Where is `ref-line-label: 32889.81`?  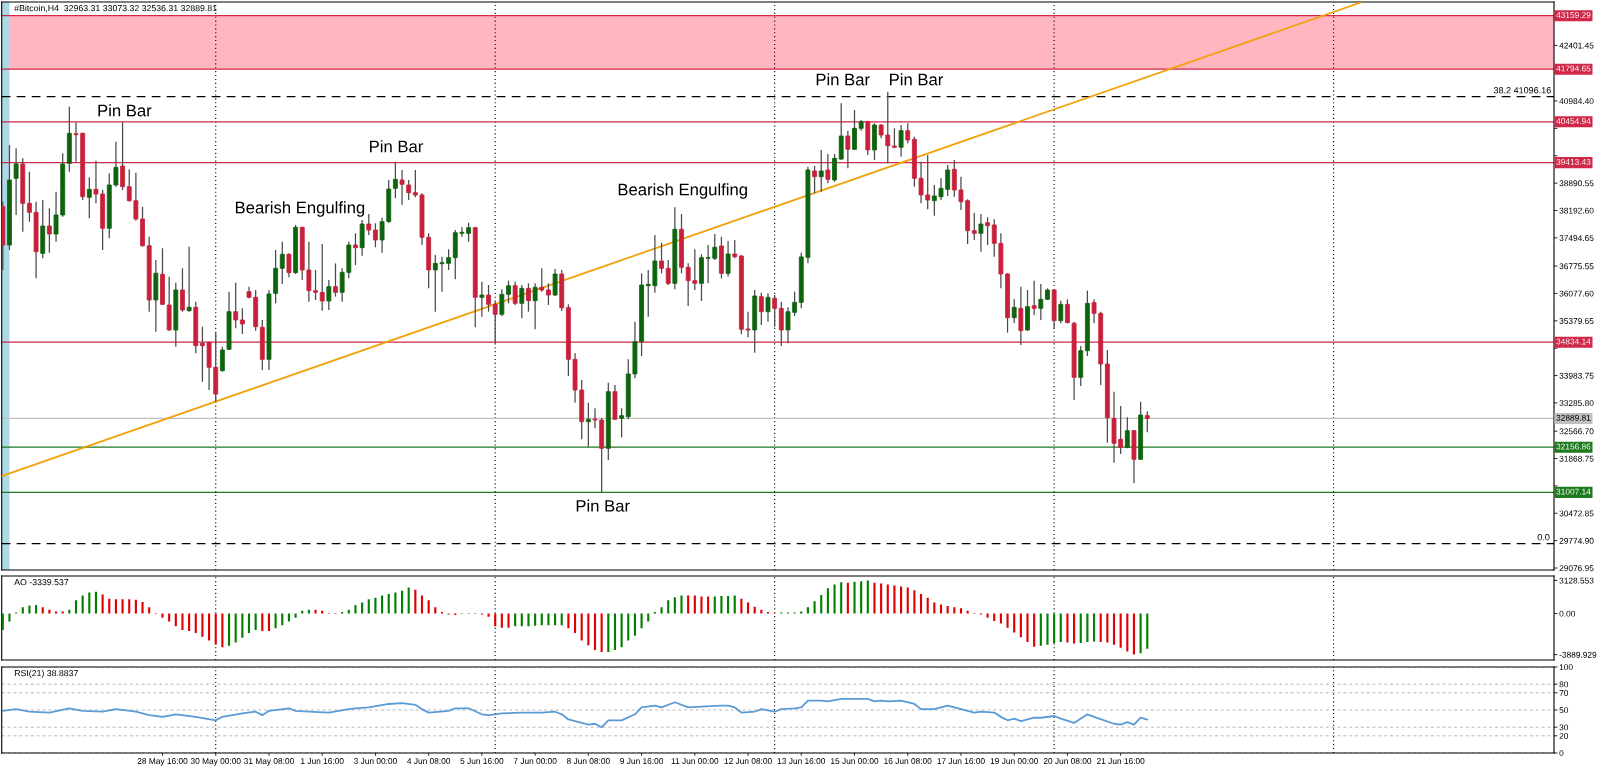
ref-line-label: 32889.81 is located at coordinates (1573, 417).